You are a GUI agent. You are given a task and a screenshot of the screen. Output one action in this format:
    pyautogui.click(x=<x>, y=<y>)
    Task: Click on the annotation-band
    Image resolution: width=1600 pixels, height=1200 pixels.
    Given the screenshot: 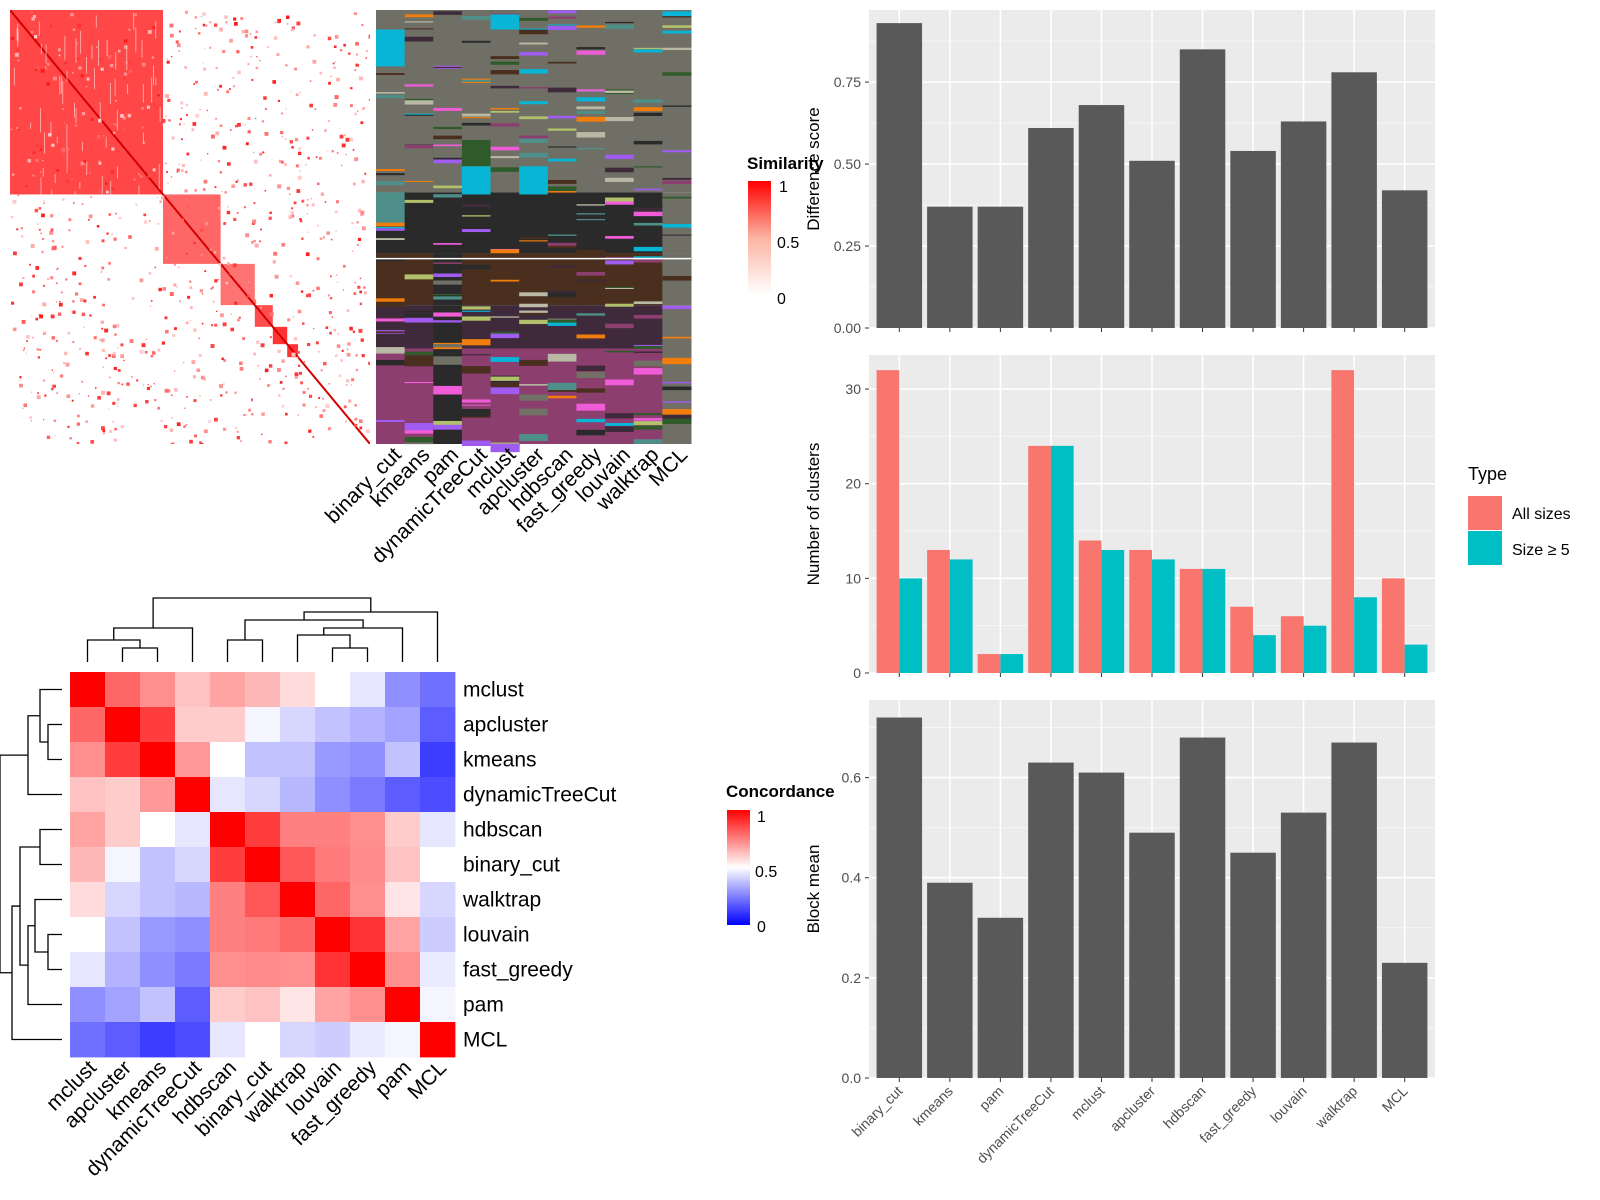 What is the action you would take?
    pyautogui.click(x=562, y=279)
    